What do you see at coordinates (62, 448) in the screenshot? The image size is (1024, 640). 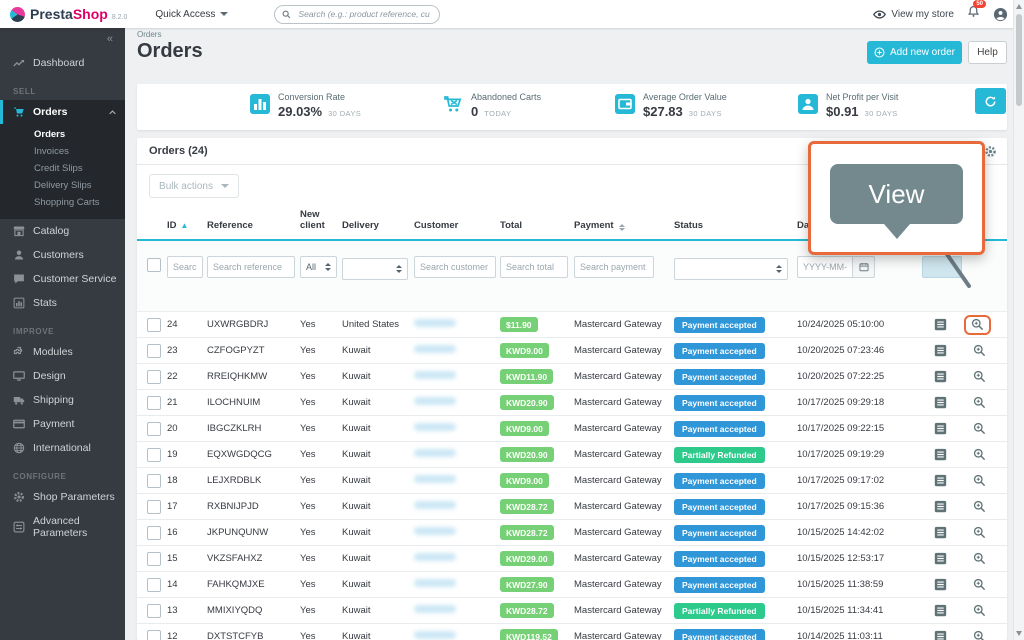 I see `sidebar-item-international: International` at bounding box center [62, 448].